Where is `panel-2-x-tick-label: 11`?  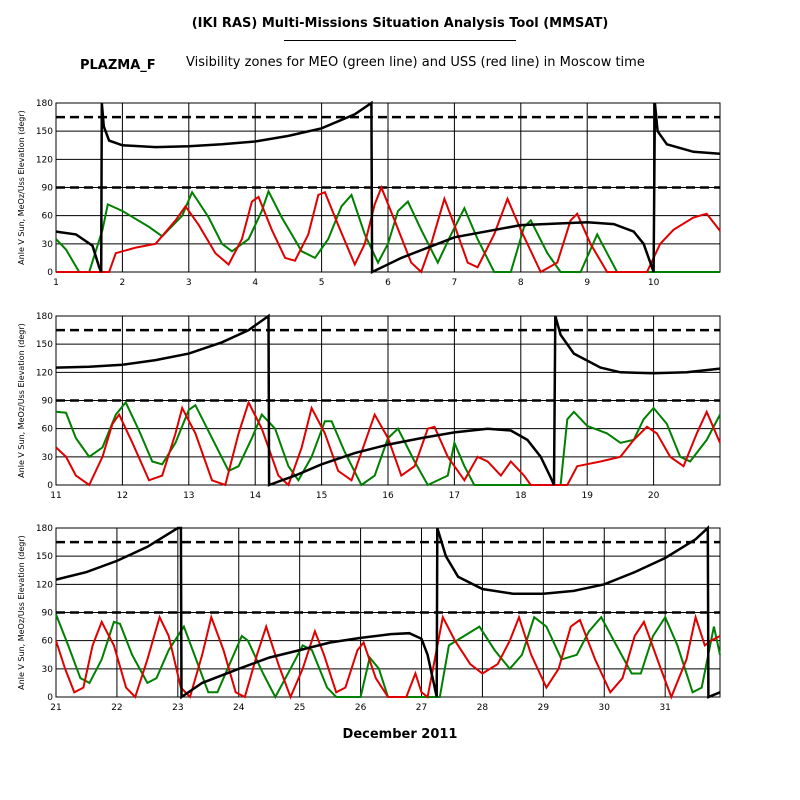
panel-2-x-tick-label: 11 is located at coordinates (55, 496).